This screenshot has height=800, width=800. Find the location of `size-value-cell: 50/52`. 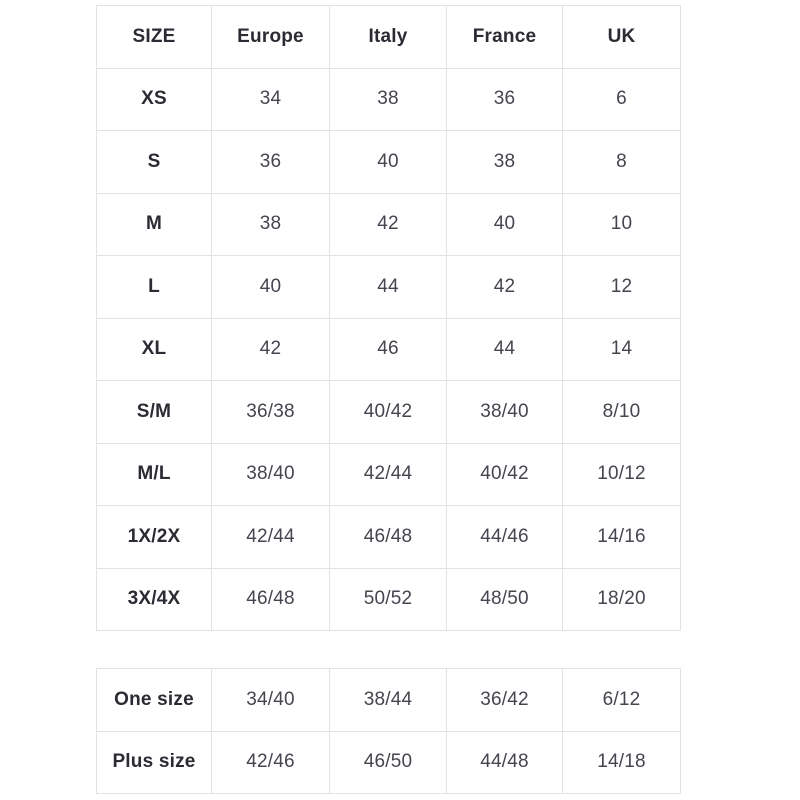

size-value-cell: 50/52 is located at coordinates (388, 599).